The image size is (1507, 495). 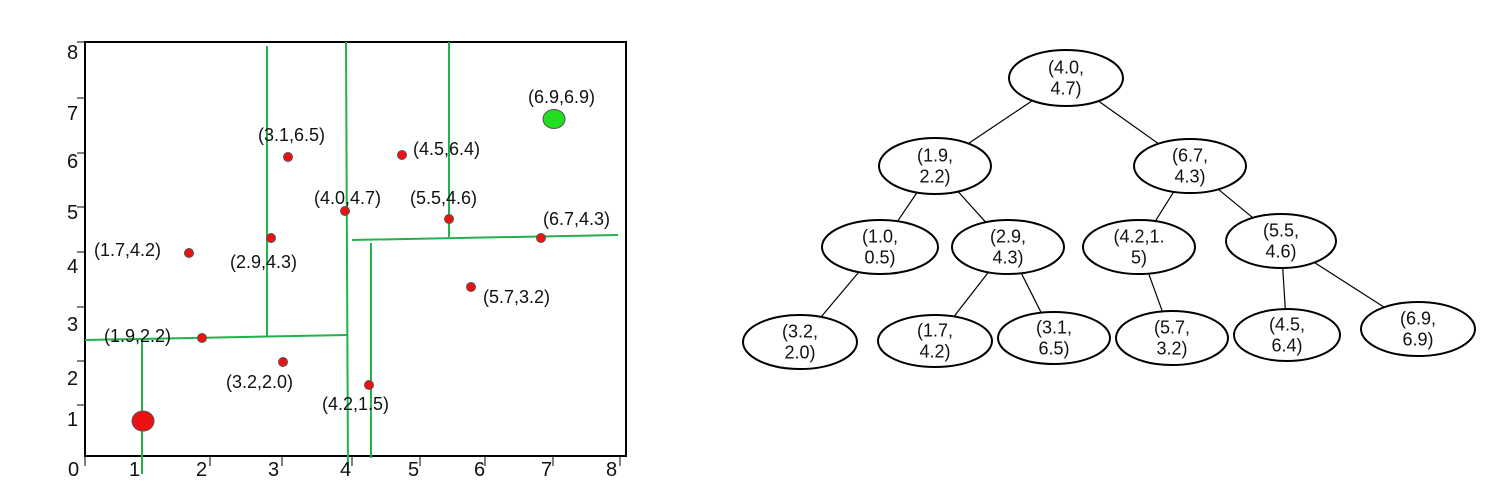 I want to click on tree-node-label: (3.2,, so click(x=800, y=332).